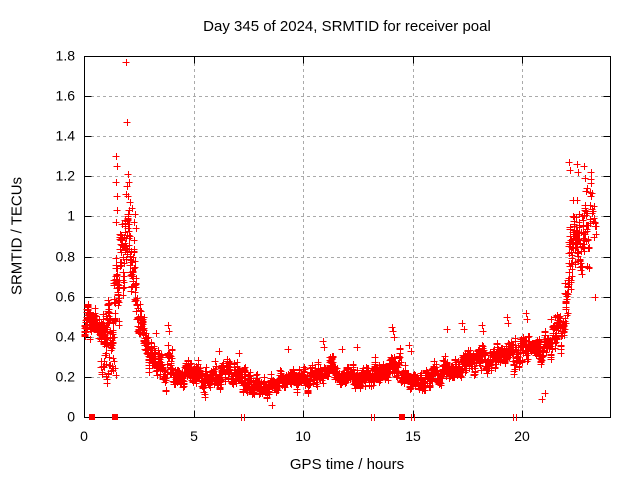 This screenshot has height=480, width=640. I want to click on zero-marker-tickpairs, so click(379, 417).